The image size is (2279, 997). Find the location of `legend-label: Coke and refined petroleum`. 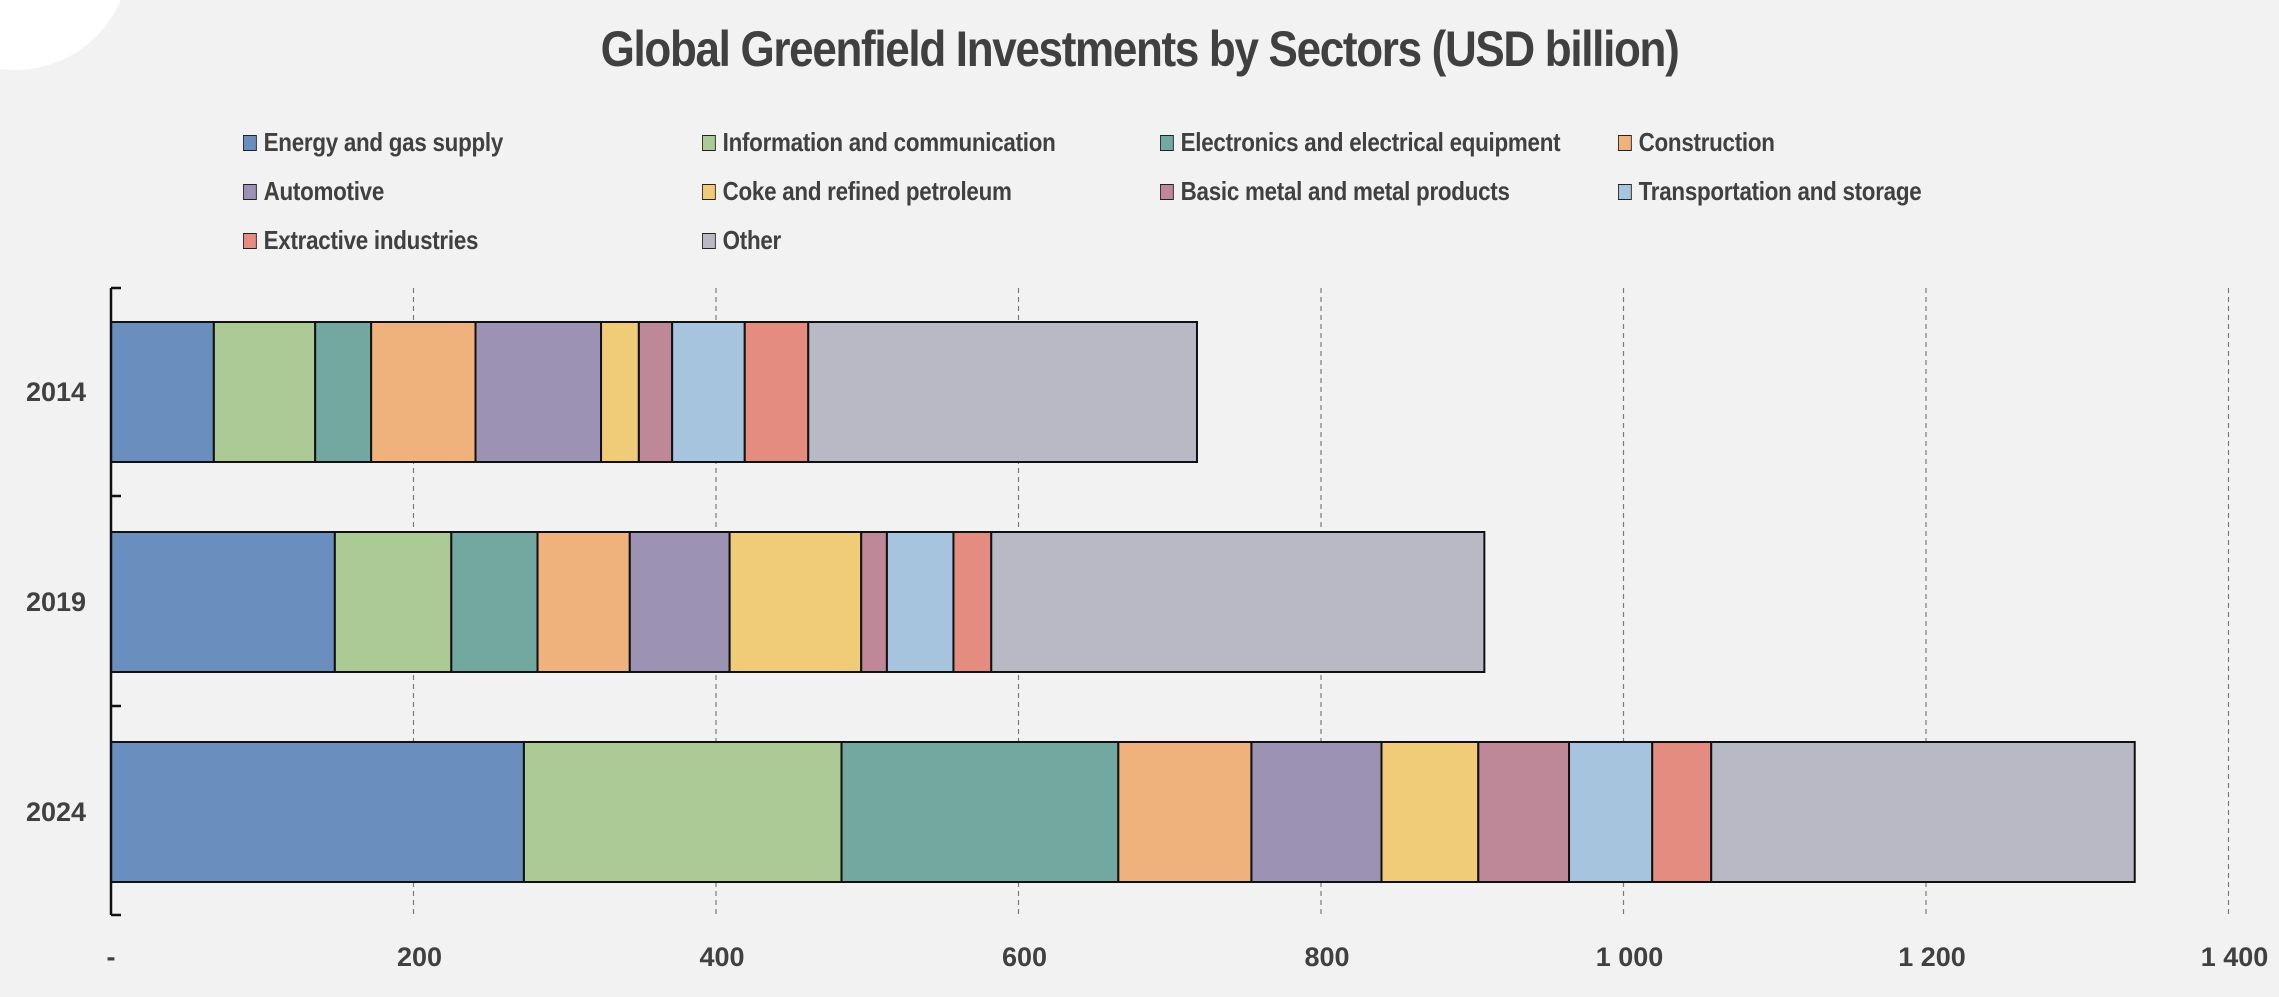

legend-label: Coke and refined petroleum is located at coordinates (867, 191).